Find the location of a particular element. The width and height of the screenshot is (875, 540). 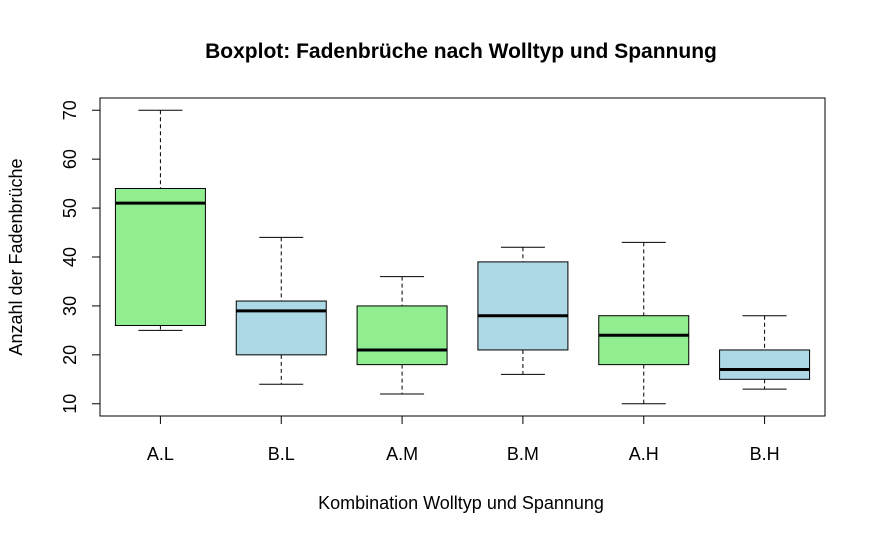

box-a-m is located at coordinates (402, 335).